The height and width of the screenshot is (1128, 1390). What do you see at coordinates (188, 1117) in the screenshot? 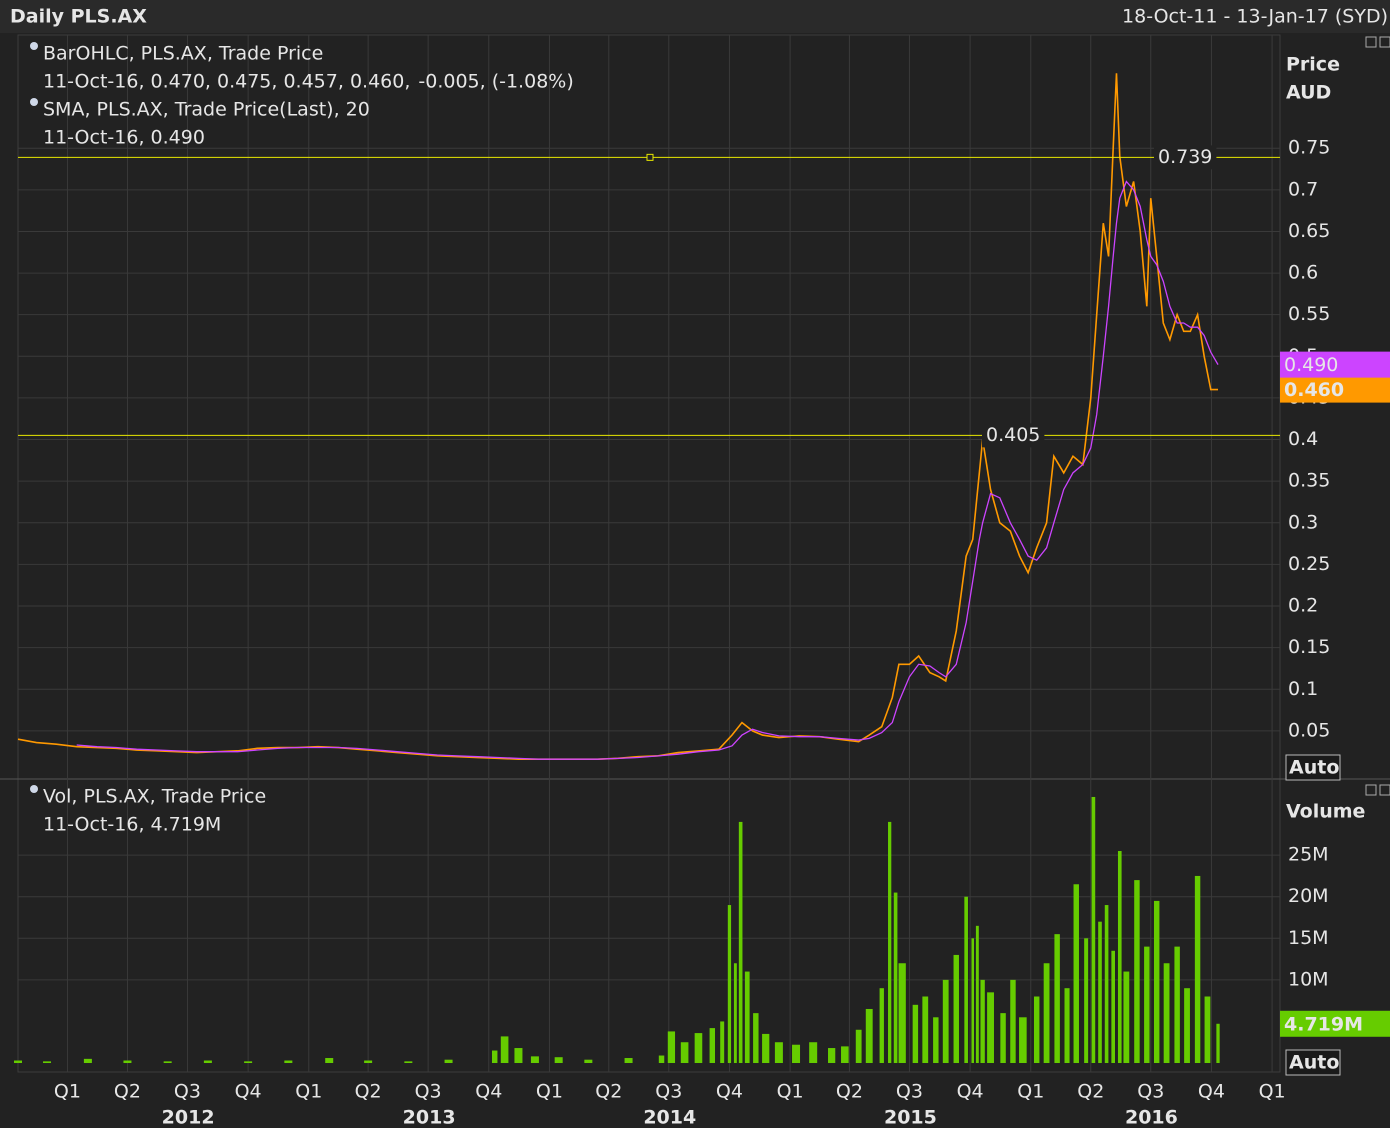
I see `year-label: 2012` at bounding box center [188, 1117].